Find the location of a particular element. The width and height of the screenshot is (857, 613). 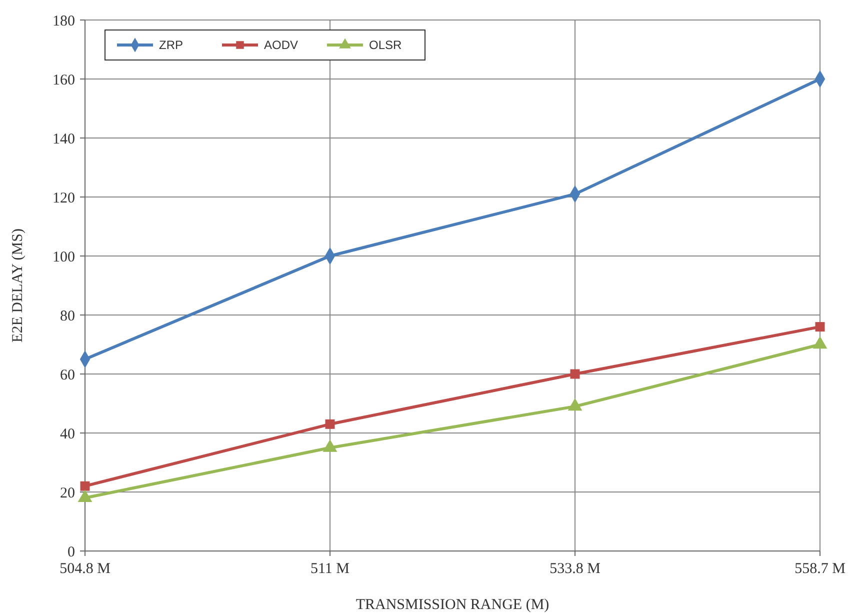

y-tick-label: 60 is located at coordinates (67, 375).